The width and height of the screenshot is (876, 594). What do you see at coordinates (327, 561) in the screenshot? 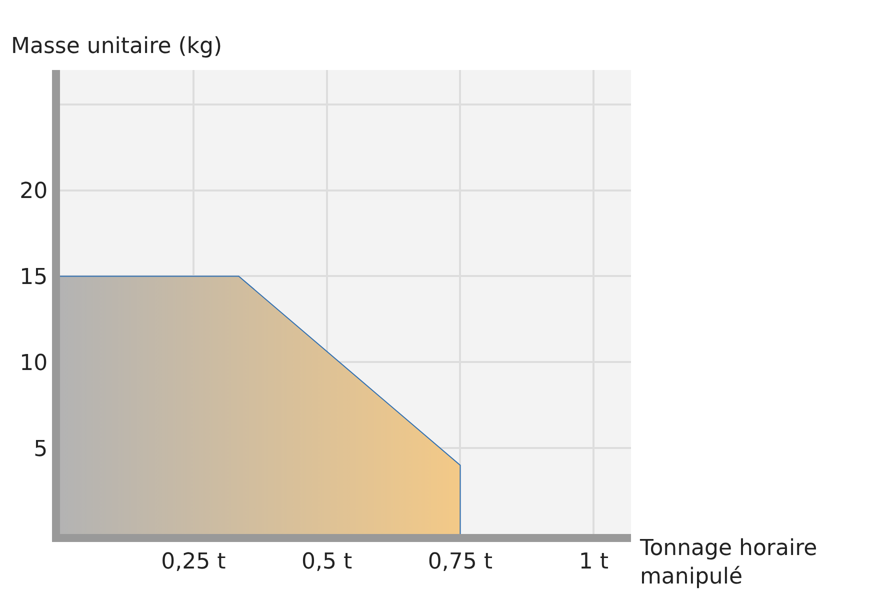
I see `x-tick-label: 0,5 t` at bounding box center [327, 561].